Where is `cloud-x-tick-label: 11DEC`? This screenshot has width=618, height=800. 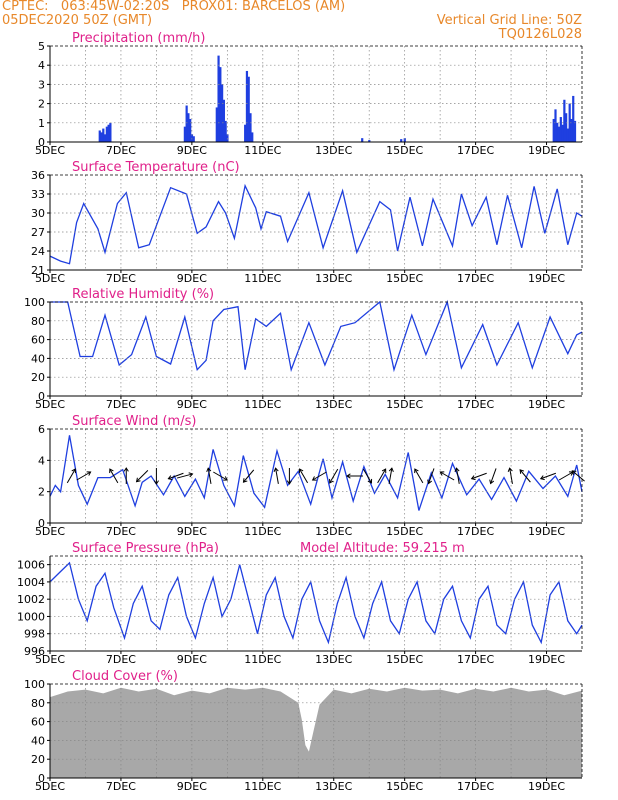
cloud-x-tick-label: 11DEC is located at coordinates (262, 786).